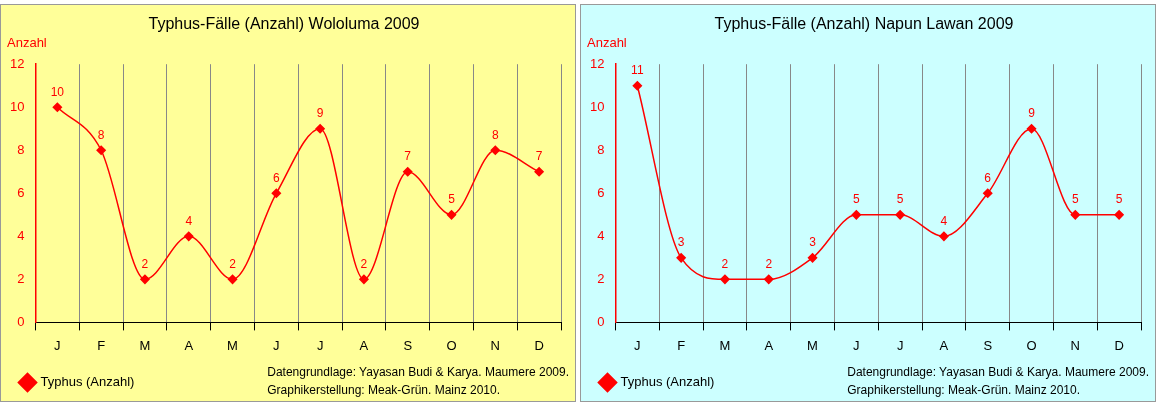  I want to click on data-label: 10, so click(57, 91).